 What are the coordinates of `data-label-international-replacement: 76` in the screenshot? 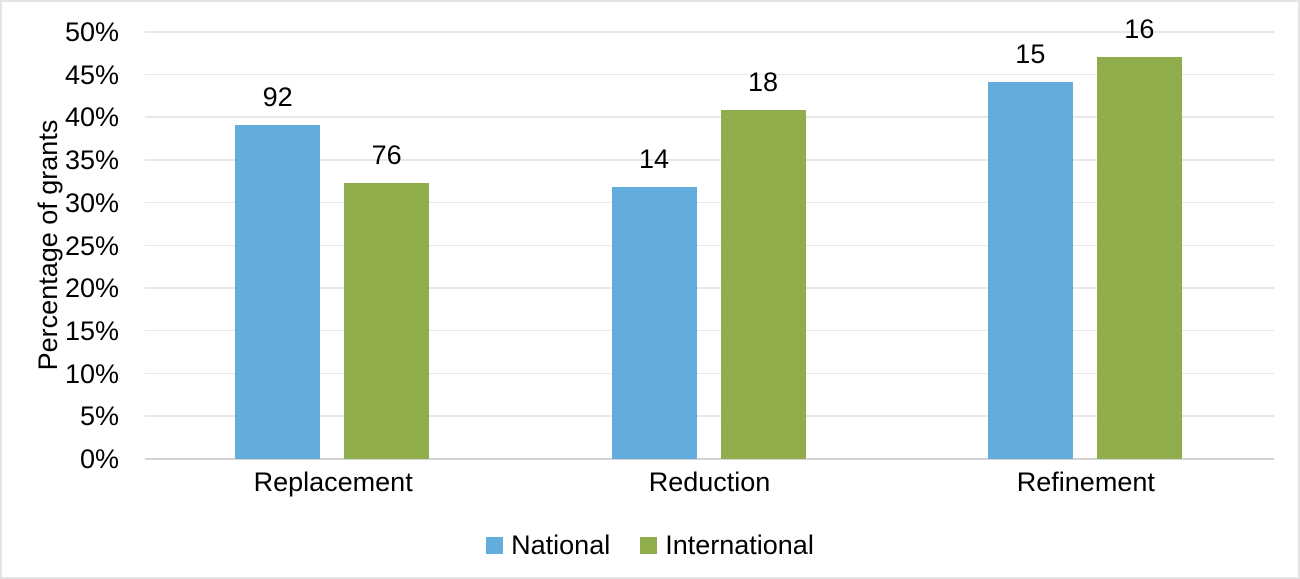 It's located at (386, 155).